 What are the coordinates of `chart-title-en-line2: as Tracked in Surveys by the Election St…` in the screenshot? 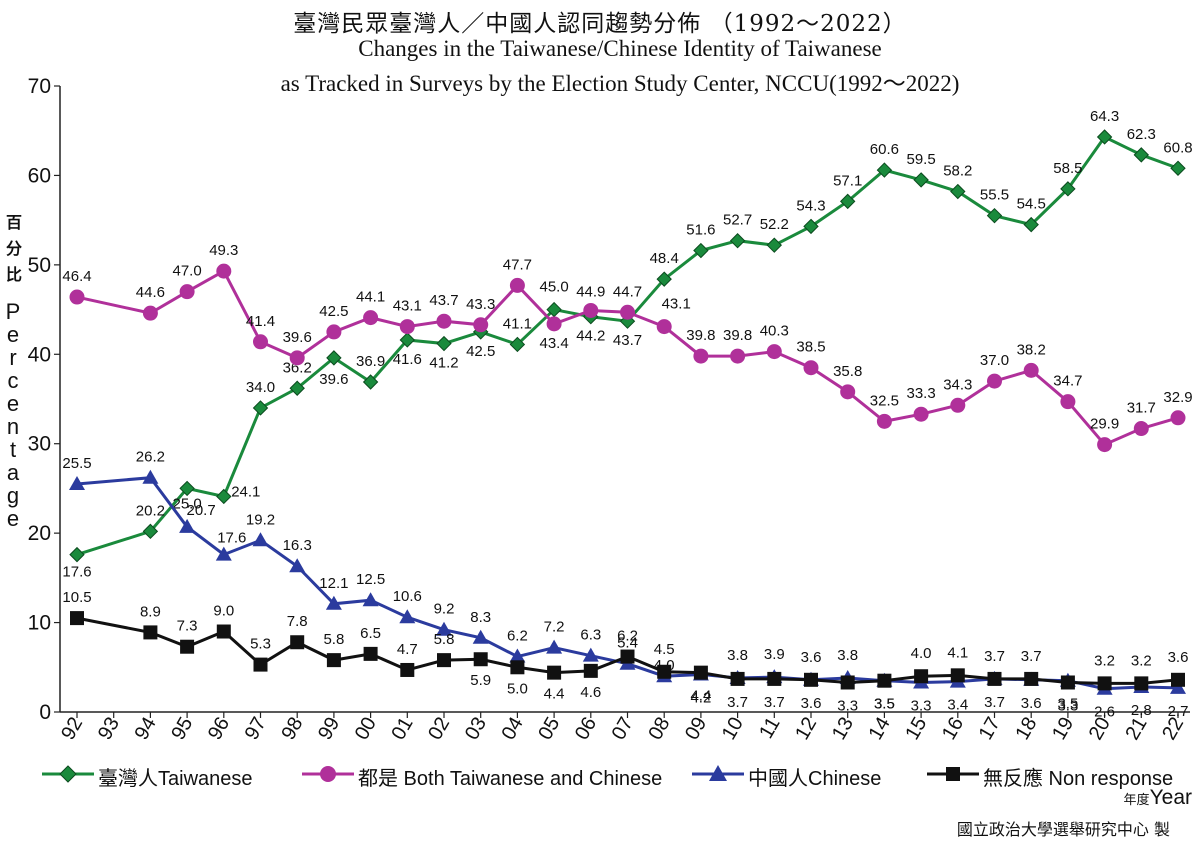 It's located at (620, 83).